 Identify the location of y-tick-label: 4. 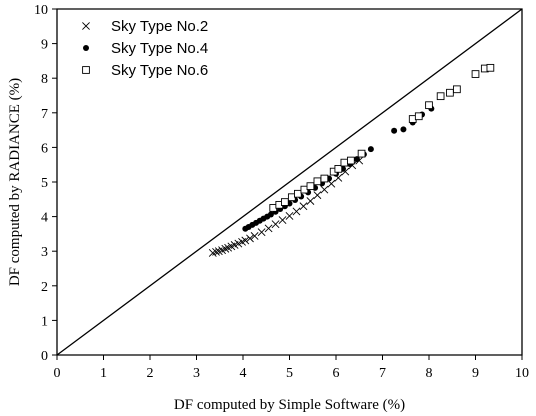
(44, 218).